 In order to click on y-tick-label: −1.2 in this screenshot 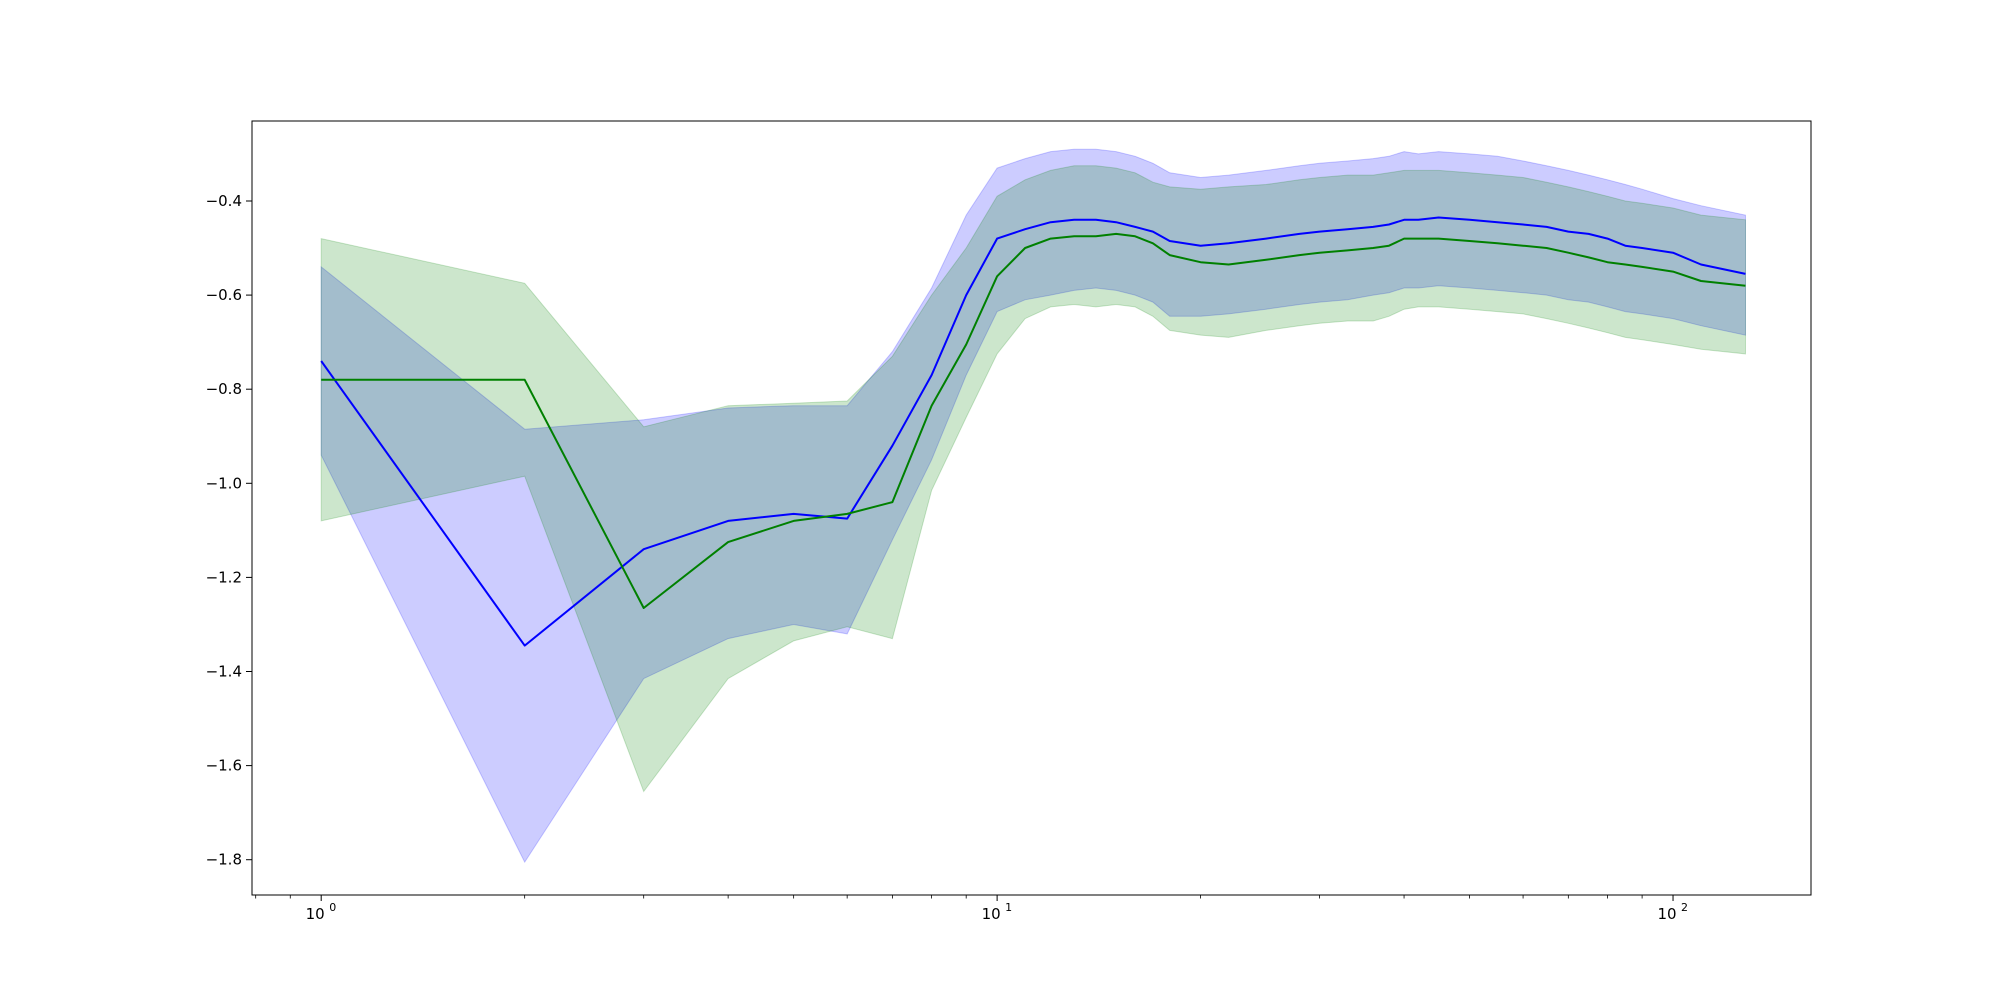, I will do `click(224, 577)`.